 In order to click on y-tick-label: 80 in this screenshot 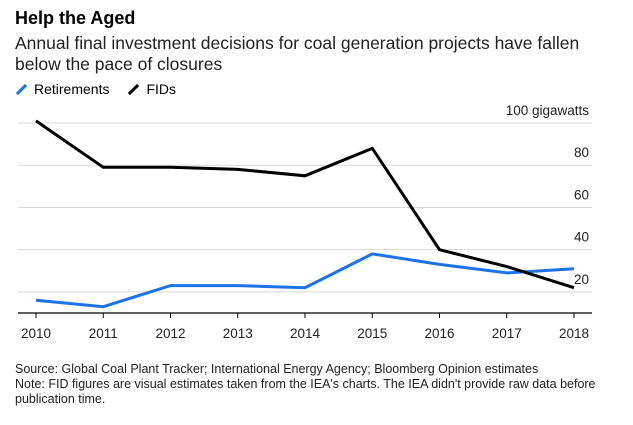, I will do `click(581, 152)`.